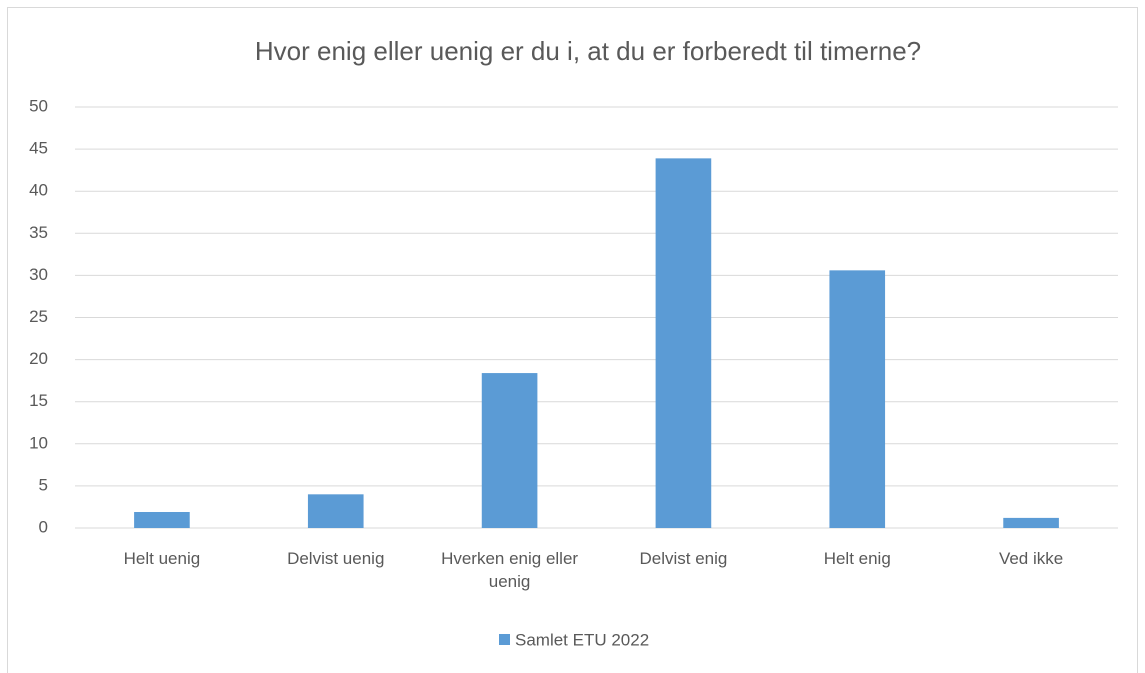  What do you see at coordinates (38, 274) in the screenshot?
I see `y-tick-label: 30` at bounding box center [38, 274].